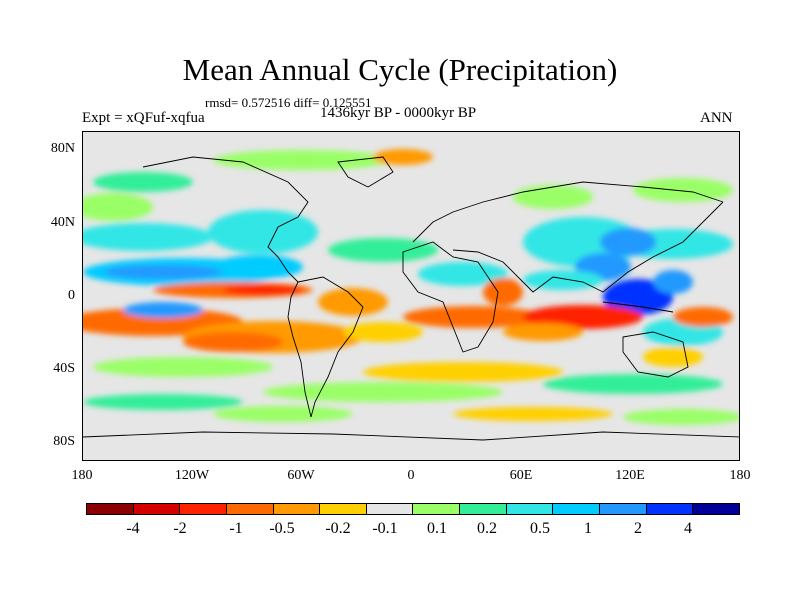 The image size is (800, 600). Describe the element at coordinates (398, 113) in the screenshot. I see `period-label: 1436kyr BP - 0000kyr BP` at that location.